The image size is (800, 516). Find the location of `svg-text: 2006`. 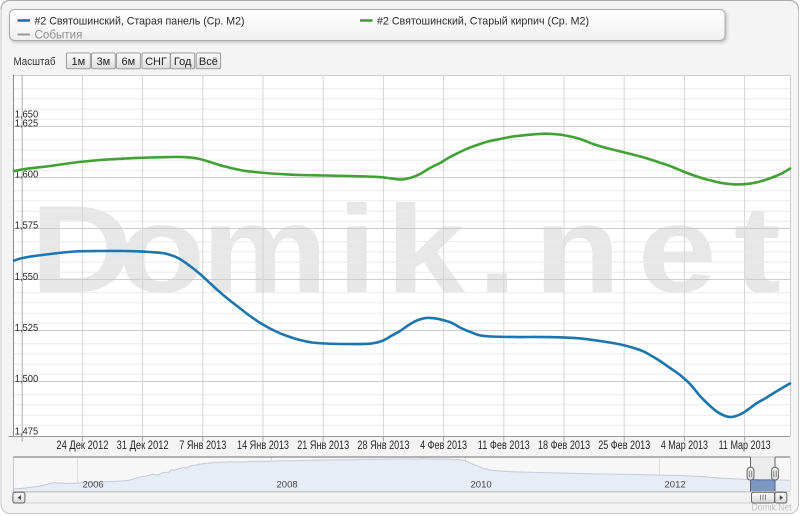

svg-text: 2006 is located at coordinates (93, 485).